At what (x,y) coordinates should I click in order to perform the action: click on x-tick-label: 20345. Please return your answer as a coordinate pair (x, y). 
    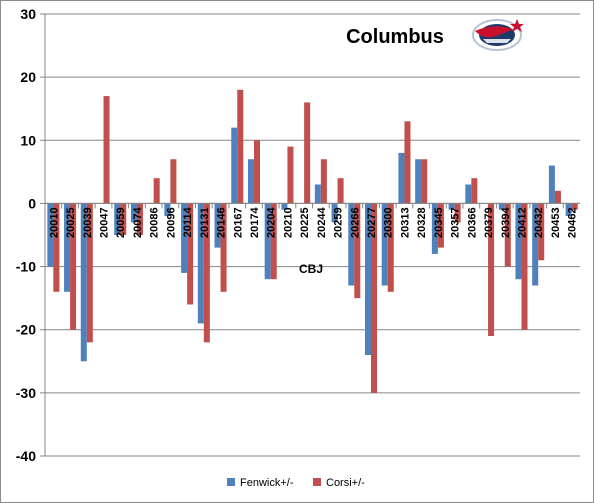
    Looking at the image, I should click on (439, 222).